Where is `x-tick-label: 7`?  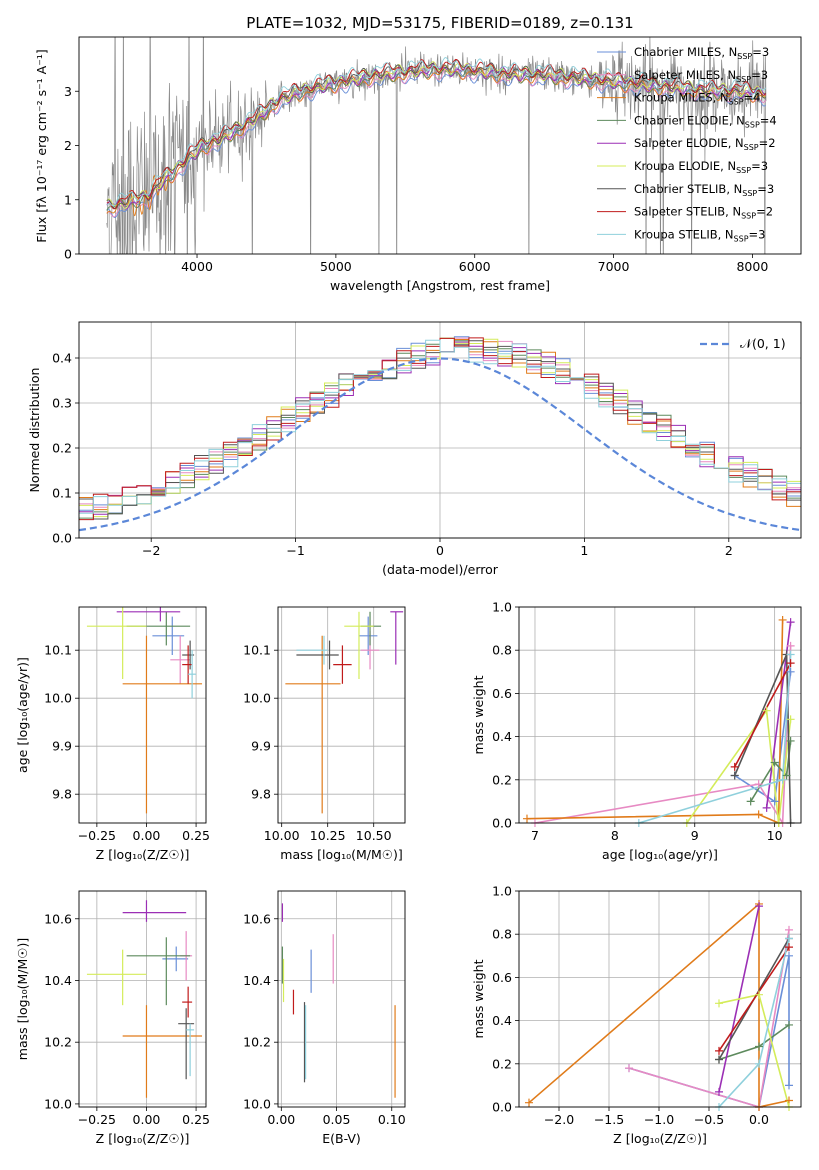
x-tick-label: 7 is located at coordinates (535, 835).